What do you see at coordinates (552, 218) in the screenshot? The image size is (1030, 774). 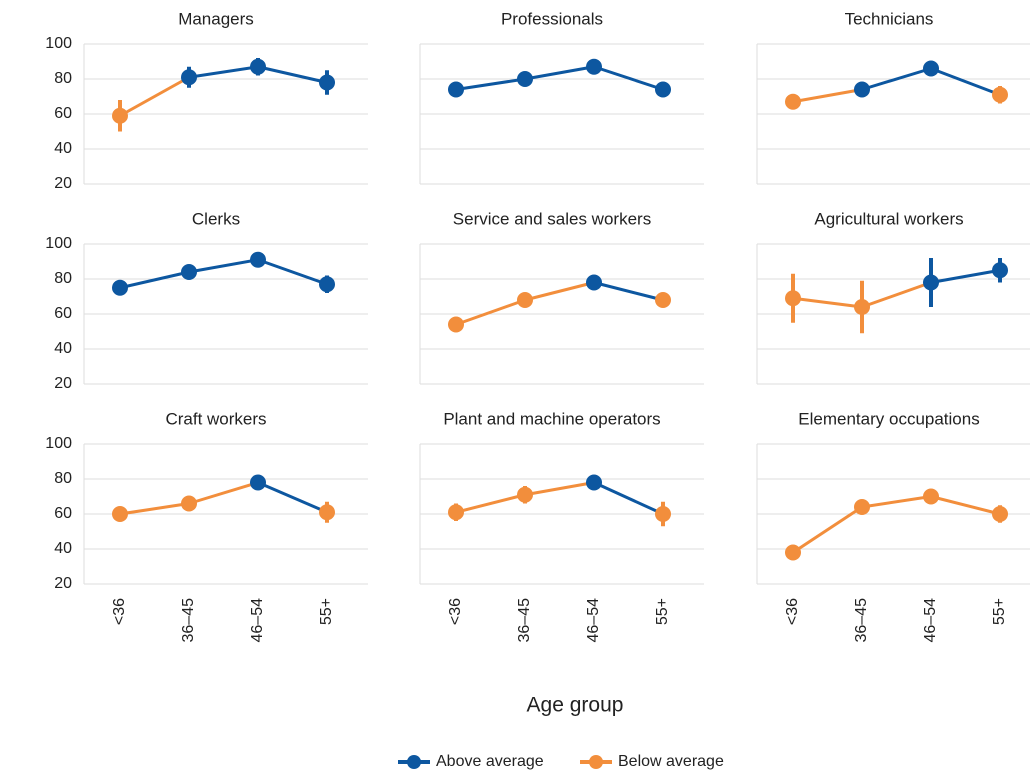 I see `panel-title: Service and sales workers` at bounding box center [552, 218].